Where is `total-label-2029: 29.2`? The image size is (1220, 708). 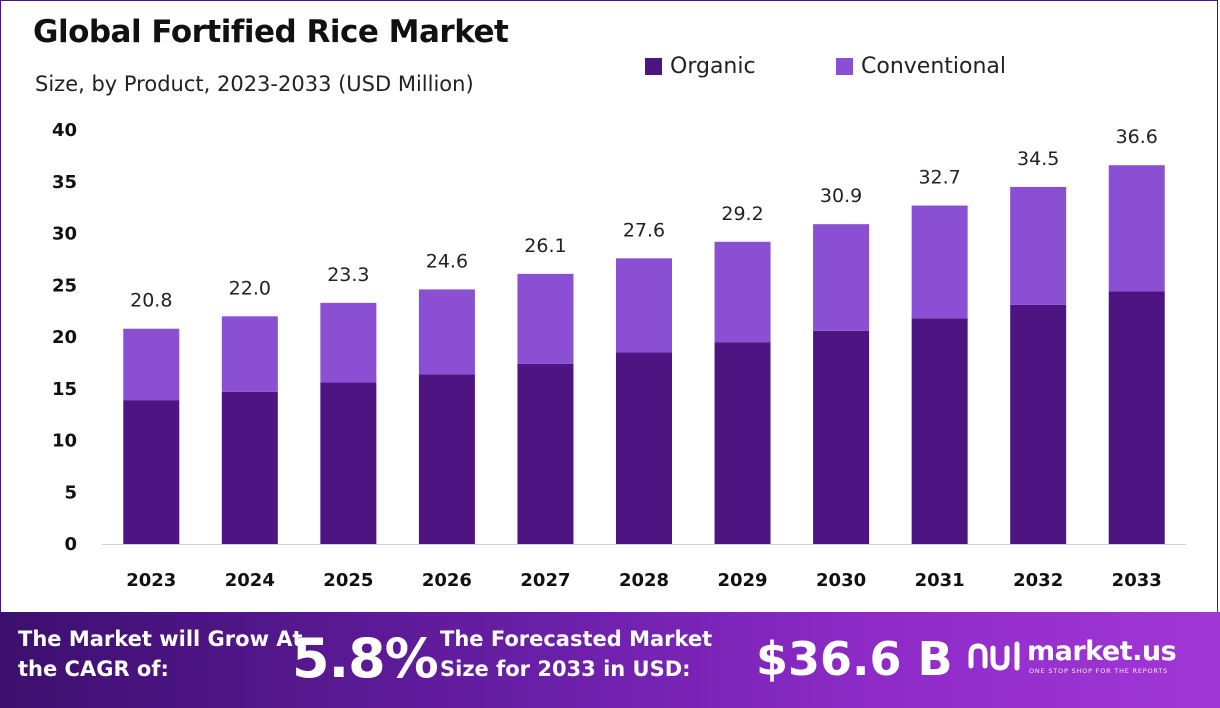
total-label-2029: 29.2 is located at coordinates (742, 214).